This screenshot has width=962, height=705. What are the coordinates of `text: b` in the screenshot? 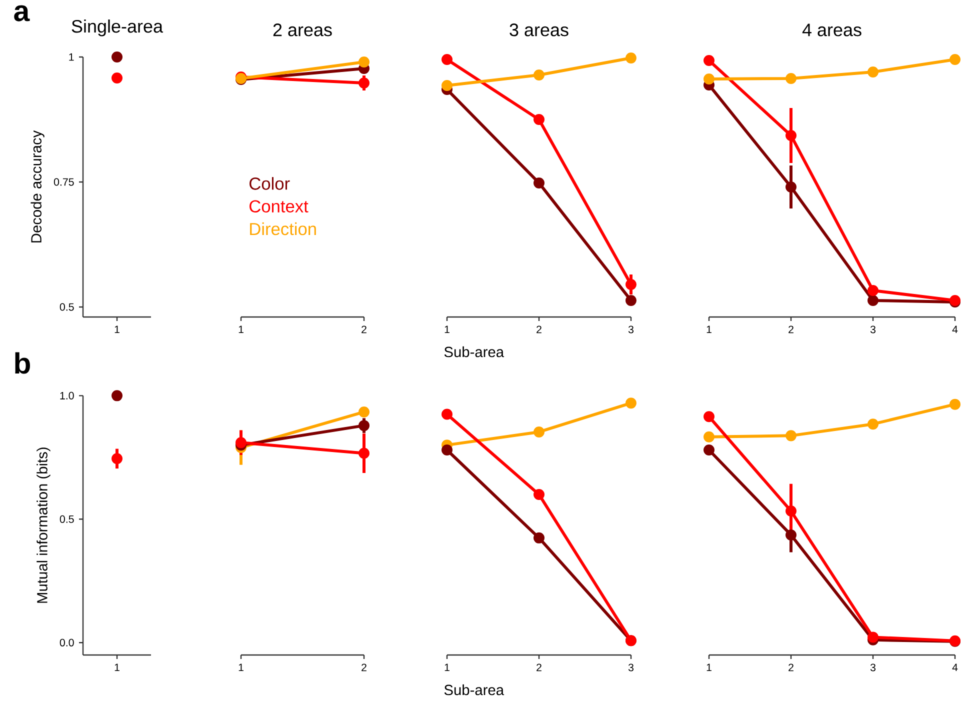 It's located at (22, 363).